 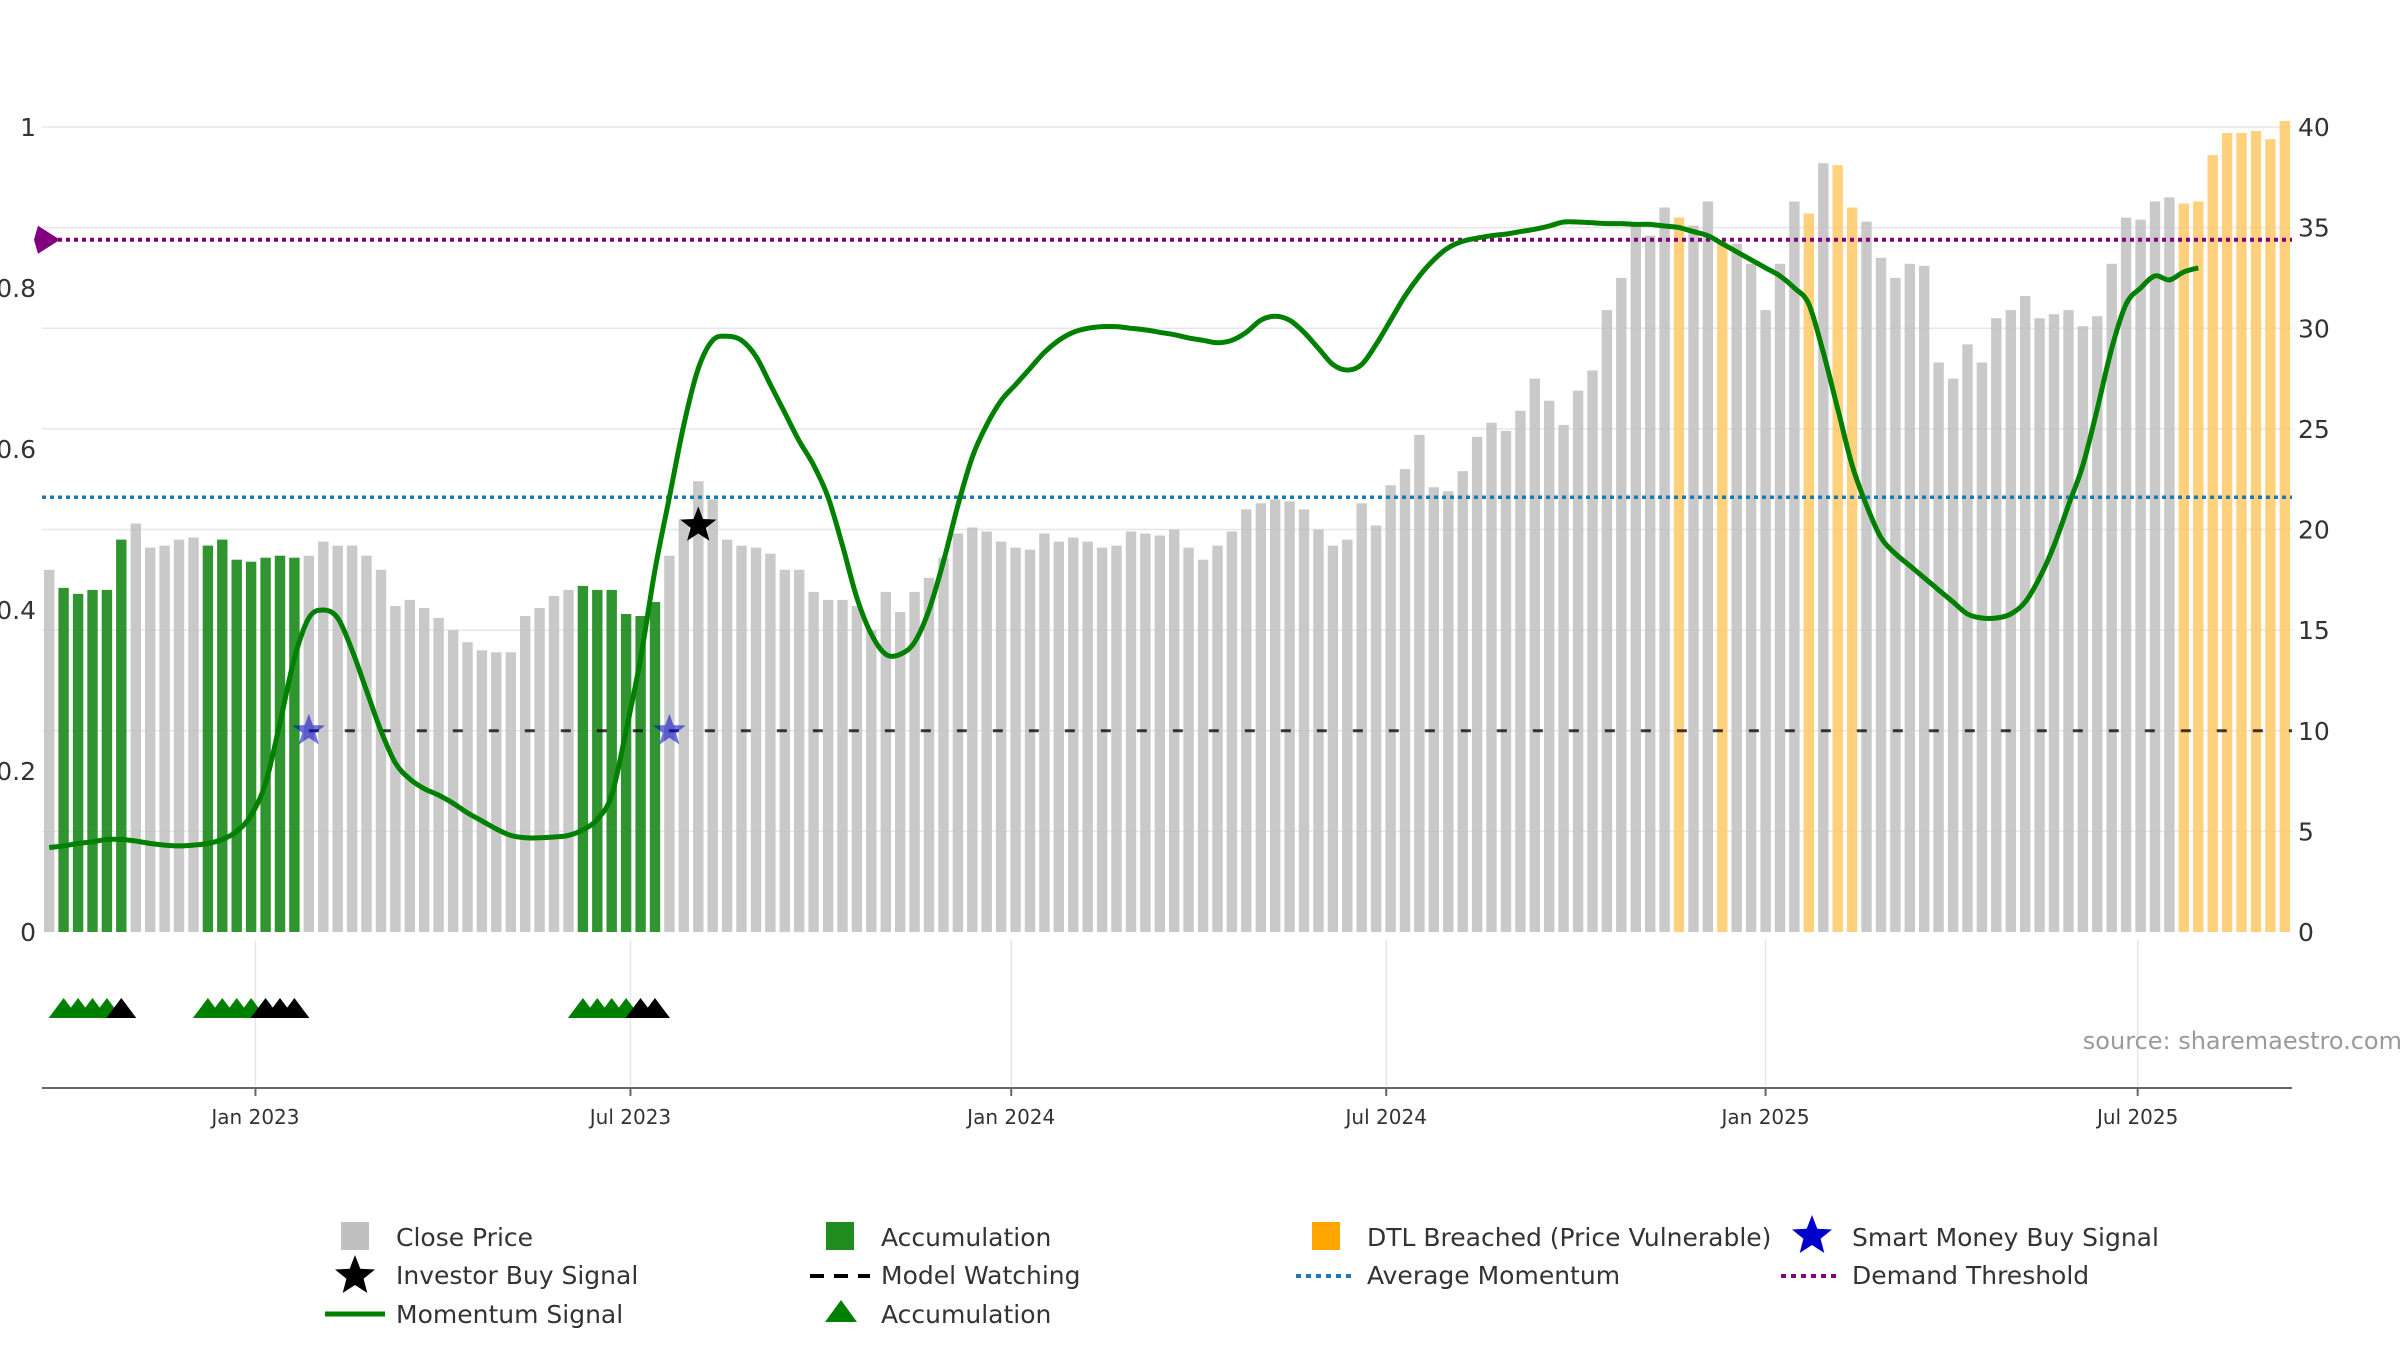 I want to click on investor-buy-star, so click(x=698, y=523).